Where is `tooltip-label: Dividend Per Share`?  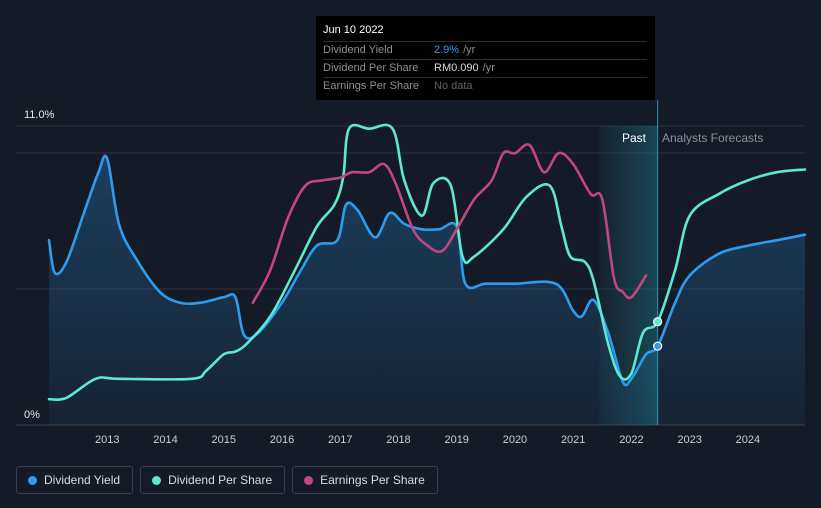
tooltip-label: Dividend Per Share is located at coordinates (371, 68).